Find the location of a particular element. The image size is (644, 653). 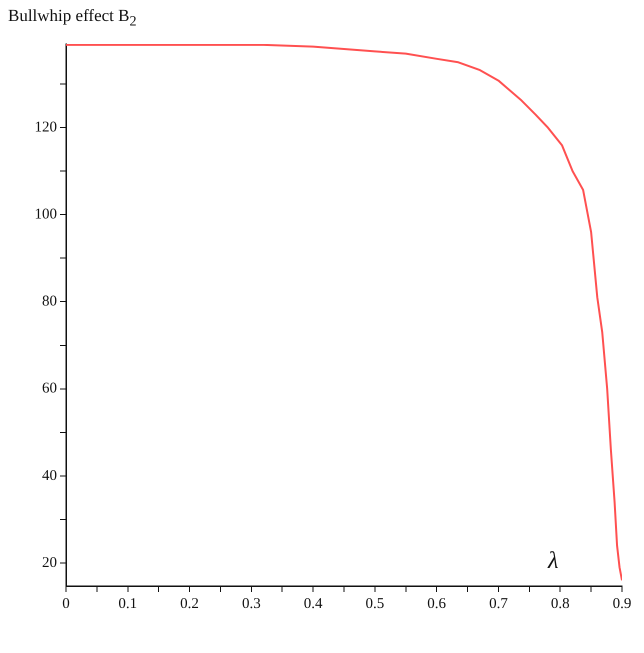

y-tick-label: 20 is located at coordinates (49, 562).